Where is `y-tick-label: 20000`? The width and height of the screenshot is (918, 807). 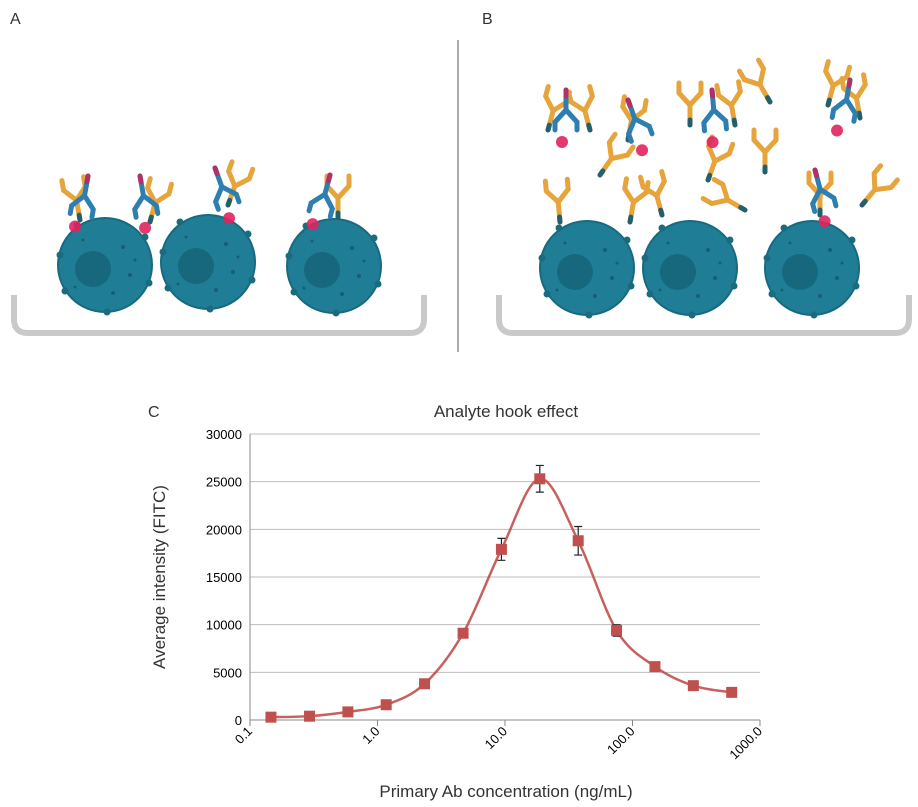 y-tick-label: 20000 is located at coordinates (224, 529).